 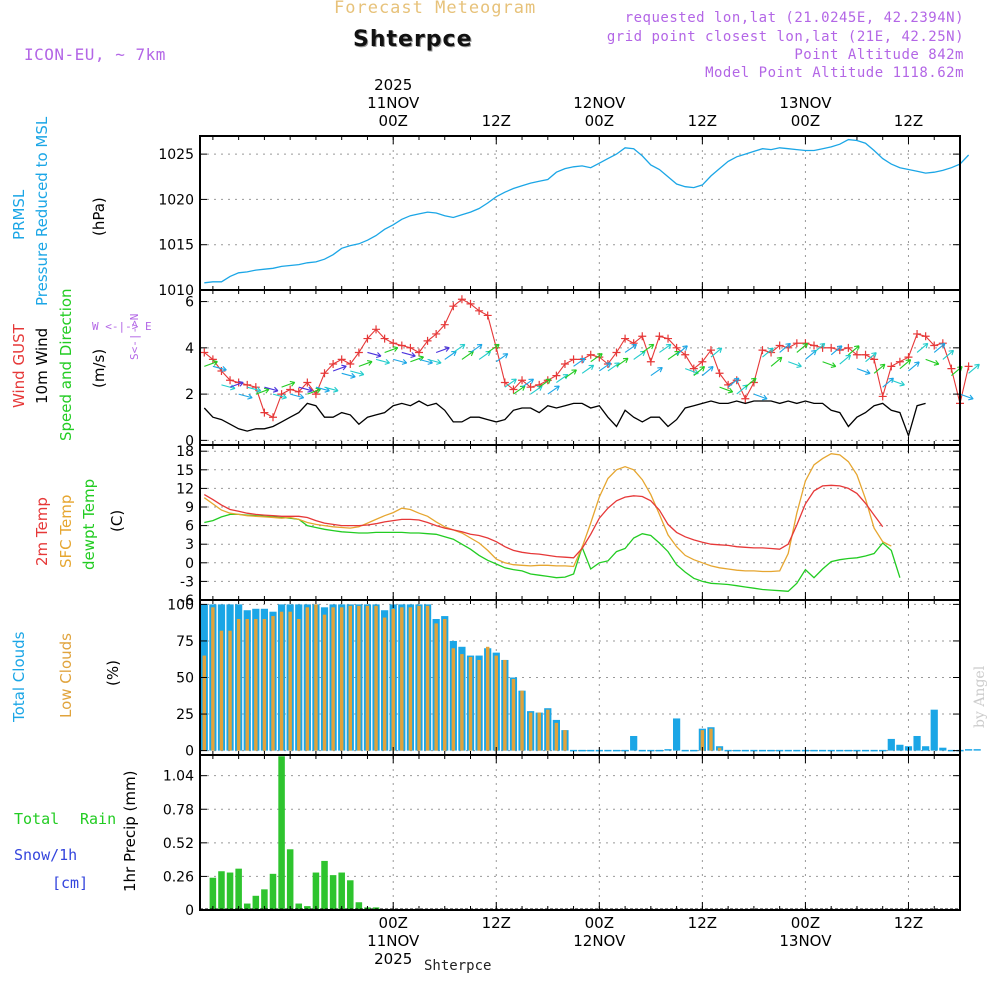 What do you see at coordinates (185, 489) in the screenshot?
I see `temp-ytick-label: 12` at bounding box center [185, 489].